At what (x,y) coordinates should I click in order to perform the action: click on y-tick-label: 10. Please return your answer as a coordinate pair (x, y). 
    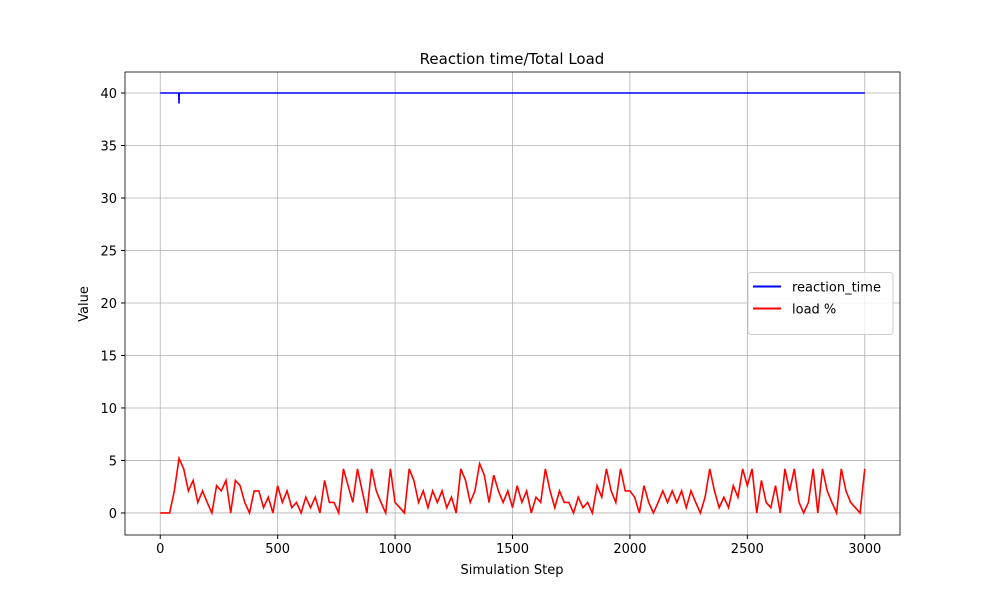
    Looking at the image, I should click on (108, 409).